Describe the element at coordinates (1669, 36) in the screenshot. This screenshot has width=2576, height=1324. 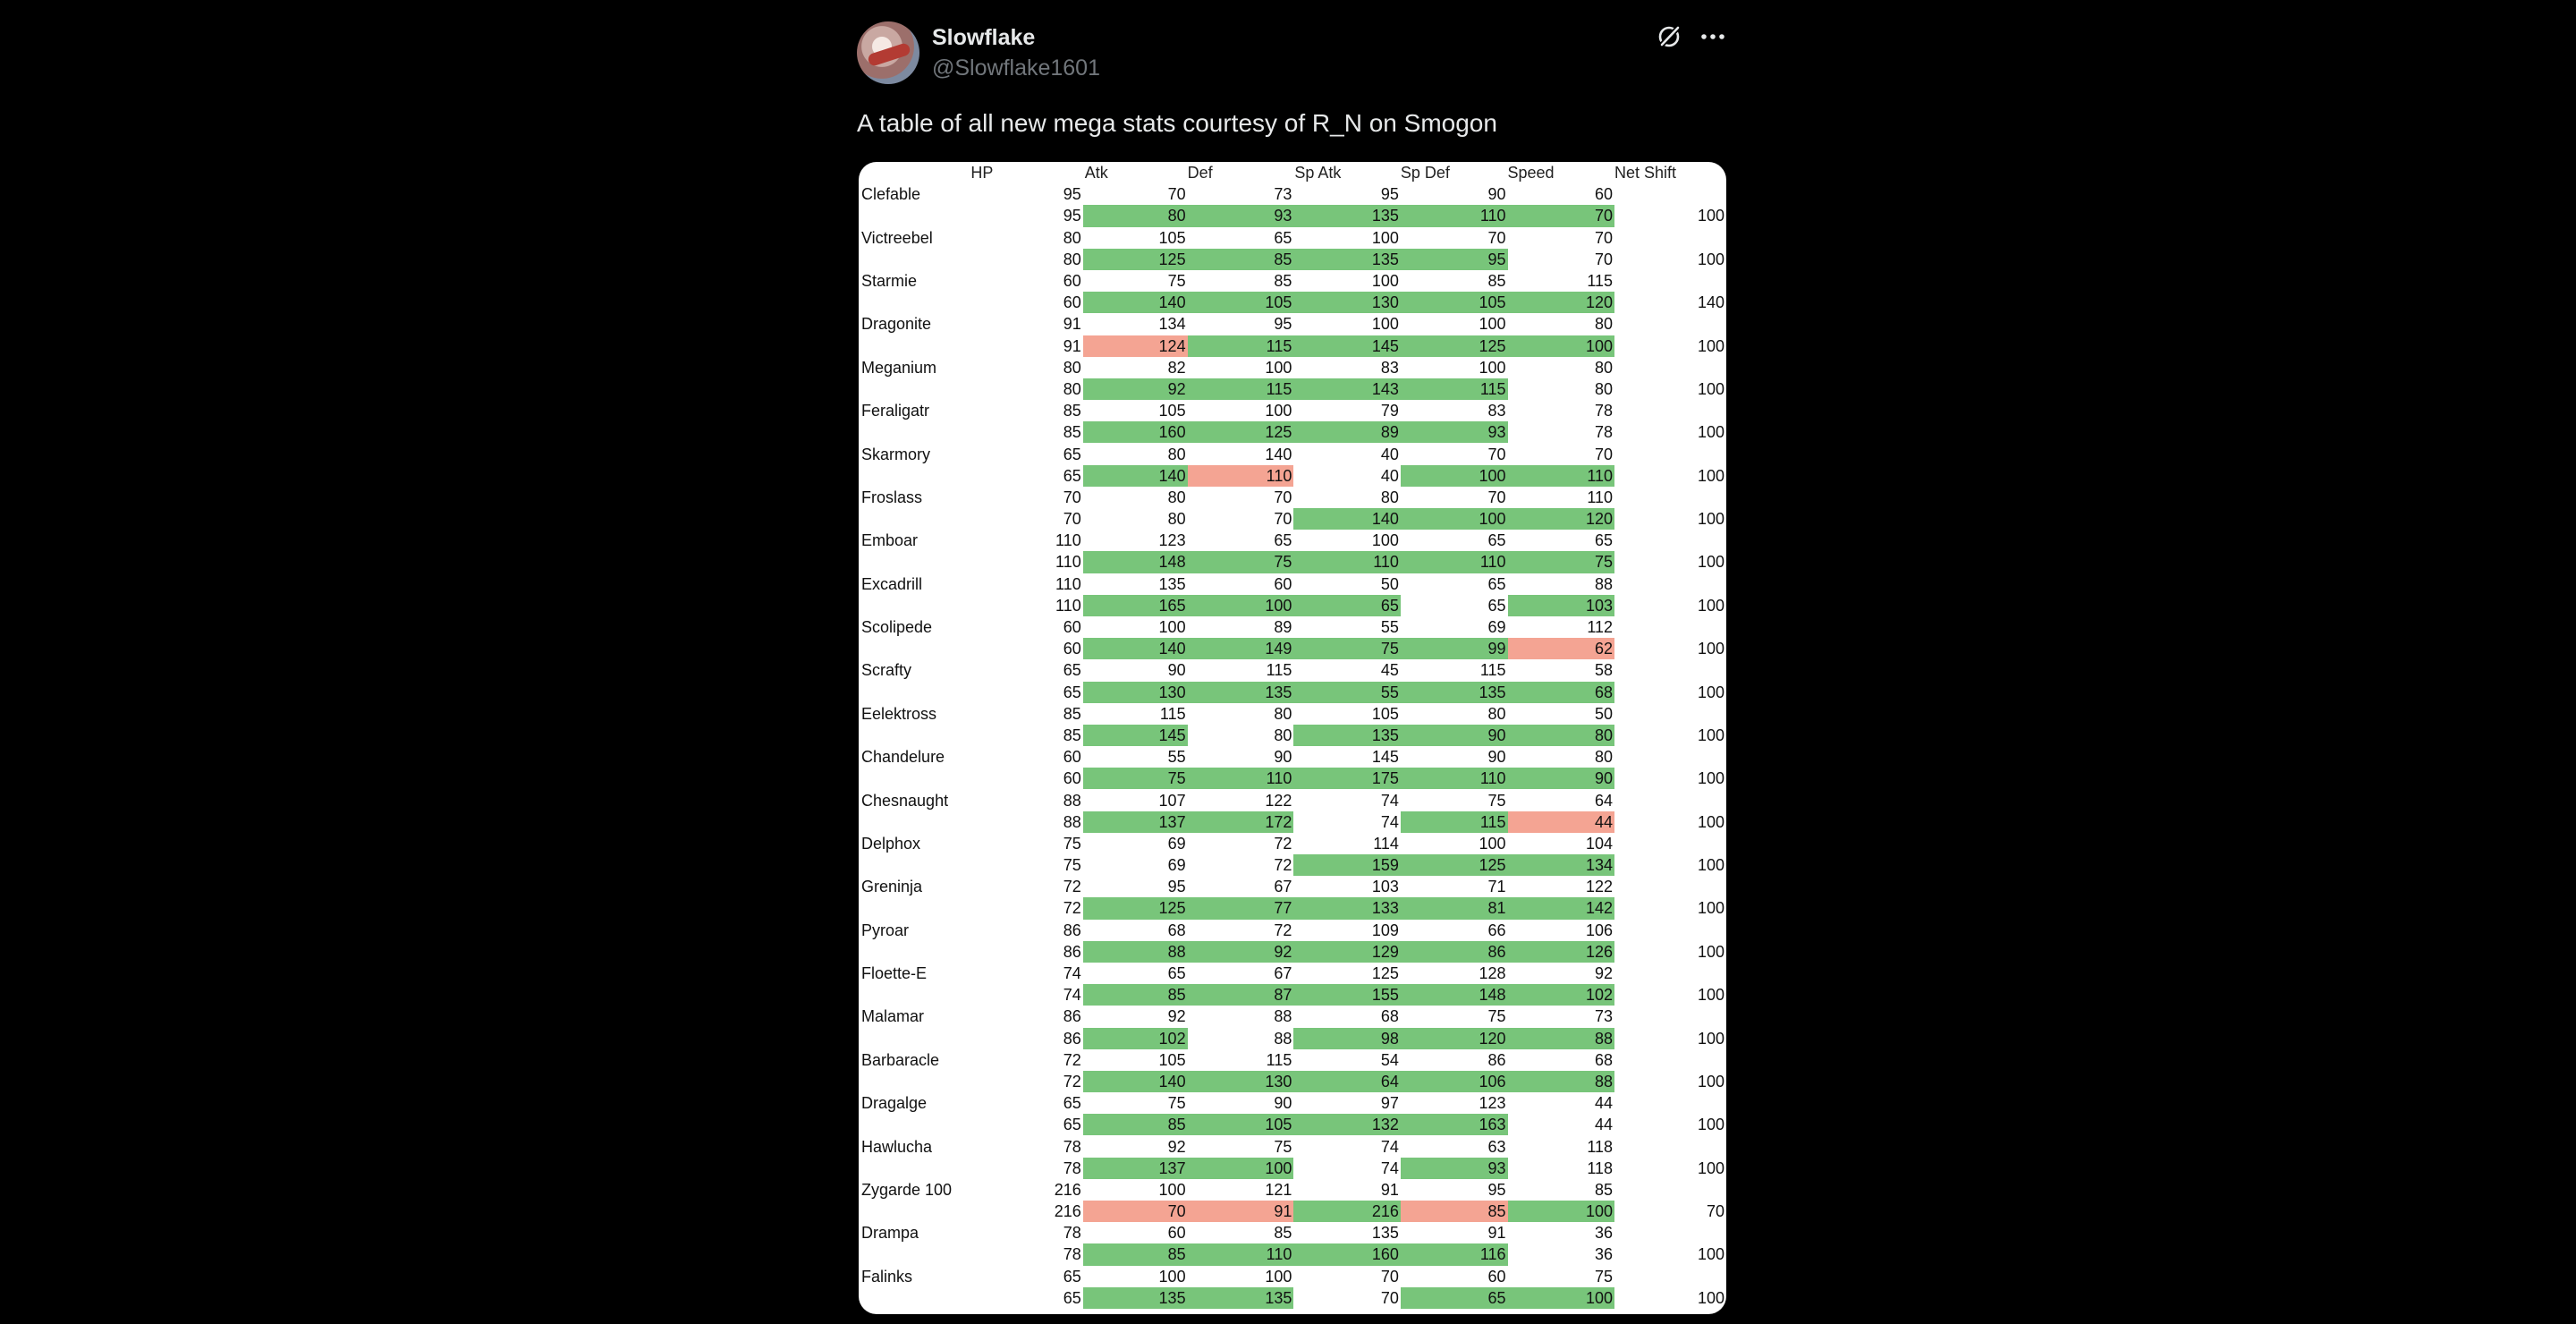
I see `grok-icon` at that location.